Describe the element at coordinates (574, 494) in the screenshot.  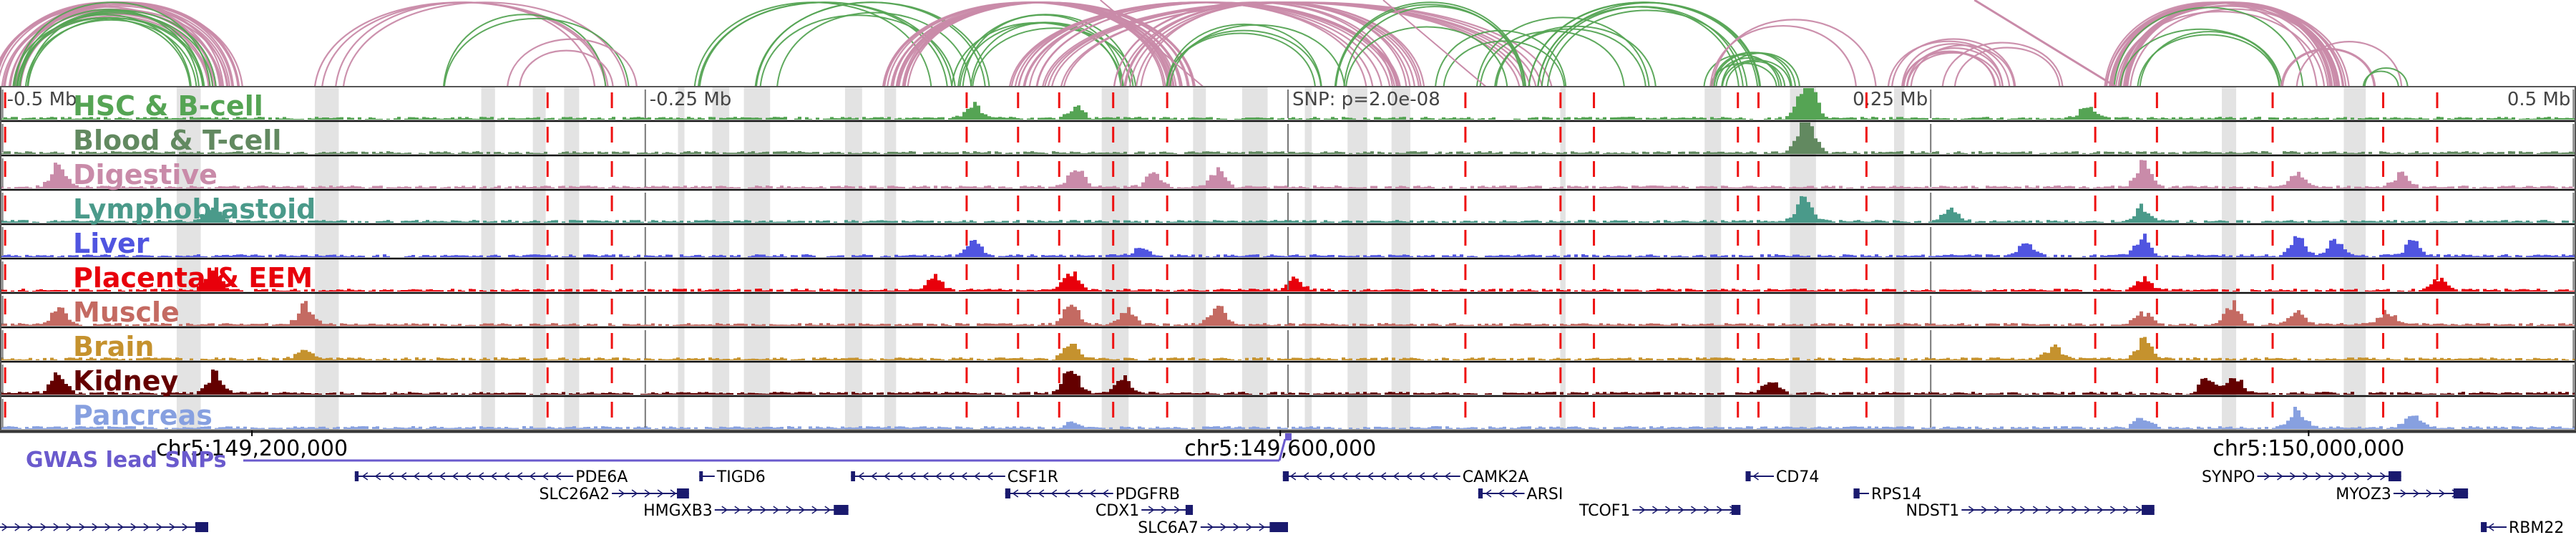
I see `gene-label: SLC26A2` at that location.